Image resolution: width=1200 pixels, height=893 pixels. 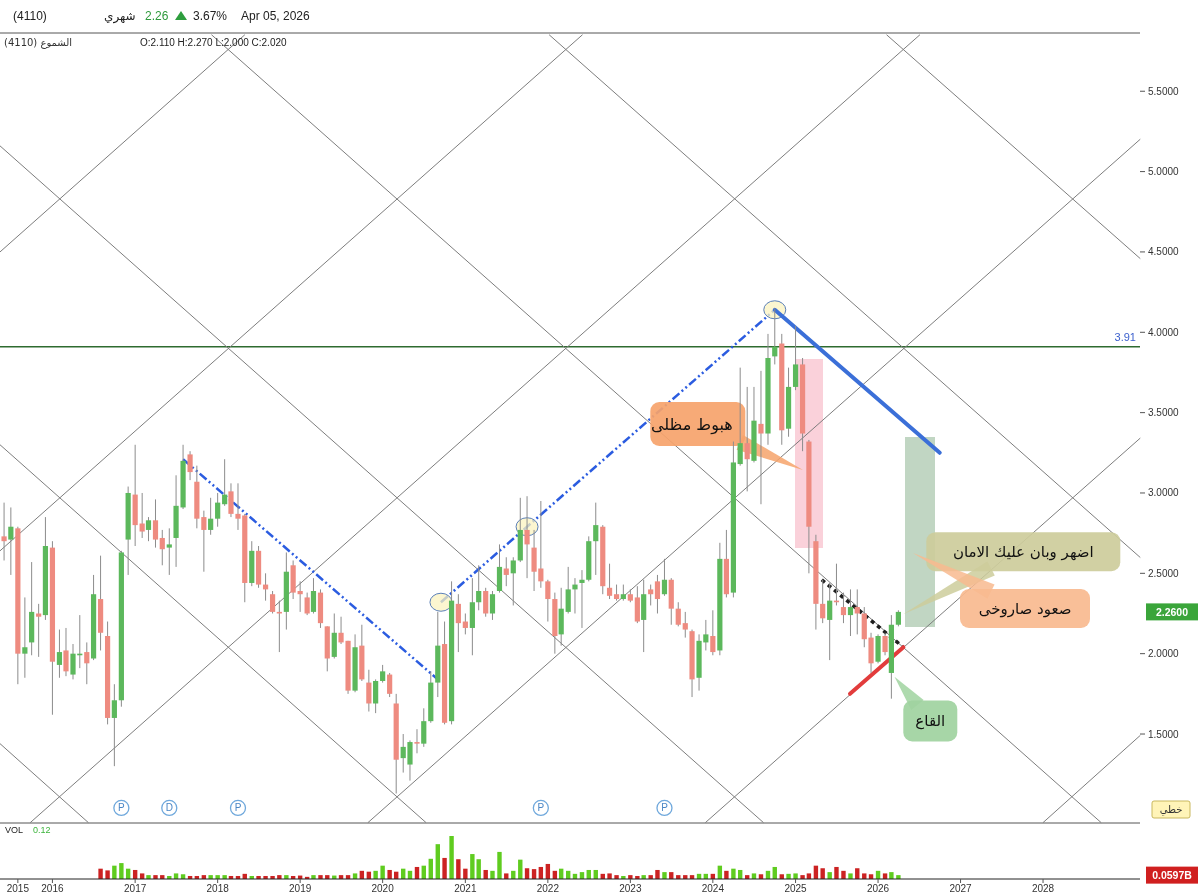 What do you see at coordinates (1172, 611) in the screenshot?
I see `text: 2.2600` at bounding box center [1172, 611].